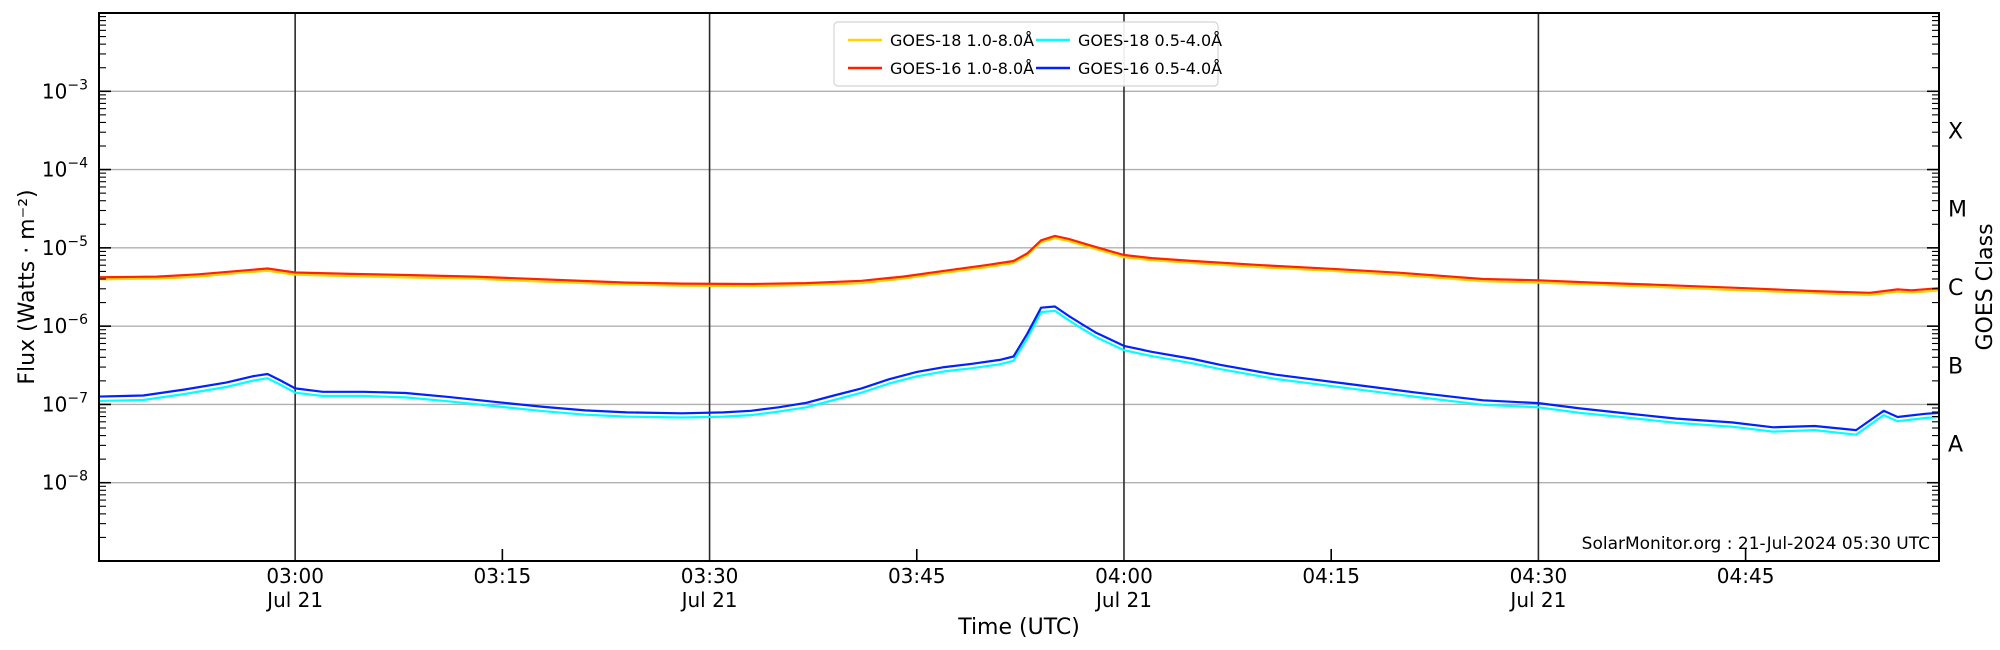 This screenshot has width=2000, height=650. Describe the element at coordinates (1746, 576) in the screenshot. I see `x-tick-label: 04:45` at that location.